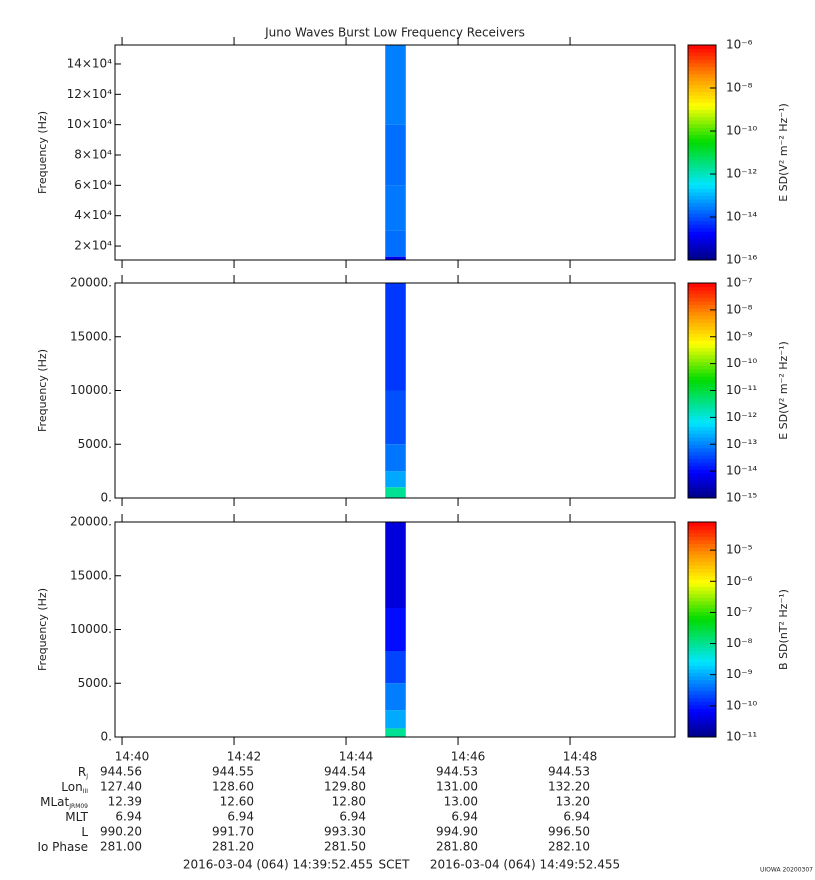  I want to click on y-tick-label: 20000., so click(91, 522).